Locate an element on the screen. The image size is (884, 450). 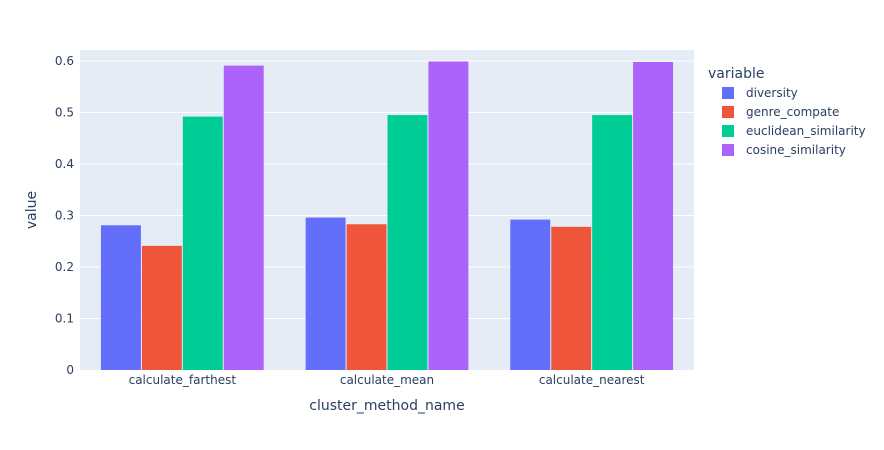
y-tick-label: 0.2 is located at coordinates (64, 267).